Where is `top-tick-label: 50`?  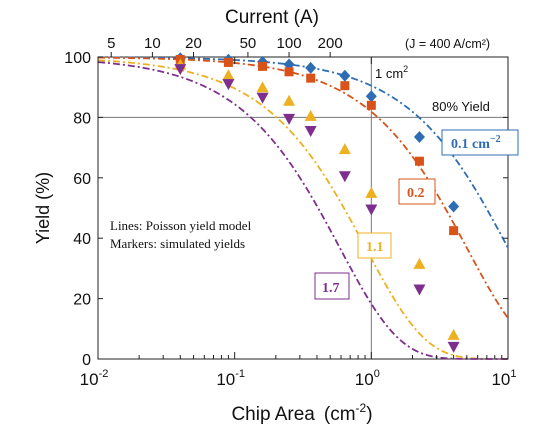 top-tick-label: 50 is located at coordinates (248, 43).